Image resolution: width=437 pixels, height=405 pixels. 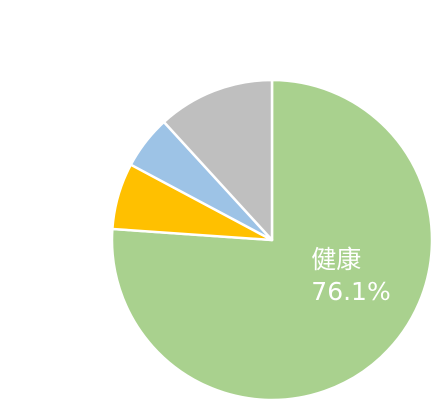 I want to click on pie-slice-1-label: 健康 76.1%, so click(x=350, y=275).